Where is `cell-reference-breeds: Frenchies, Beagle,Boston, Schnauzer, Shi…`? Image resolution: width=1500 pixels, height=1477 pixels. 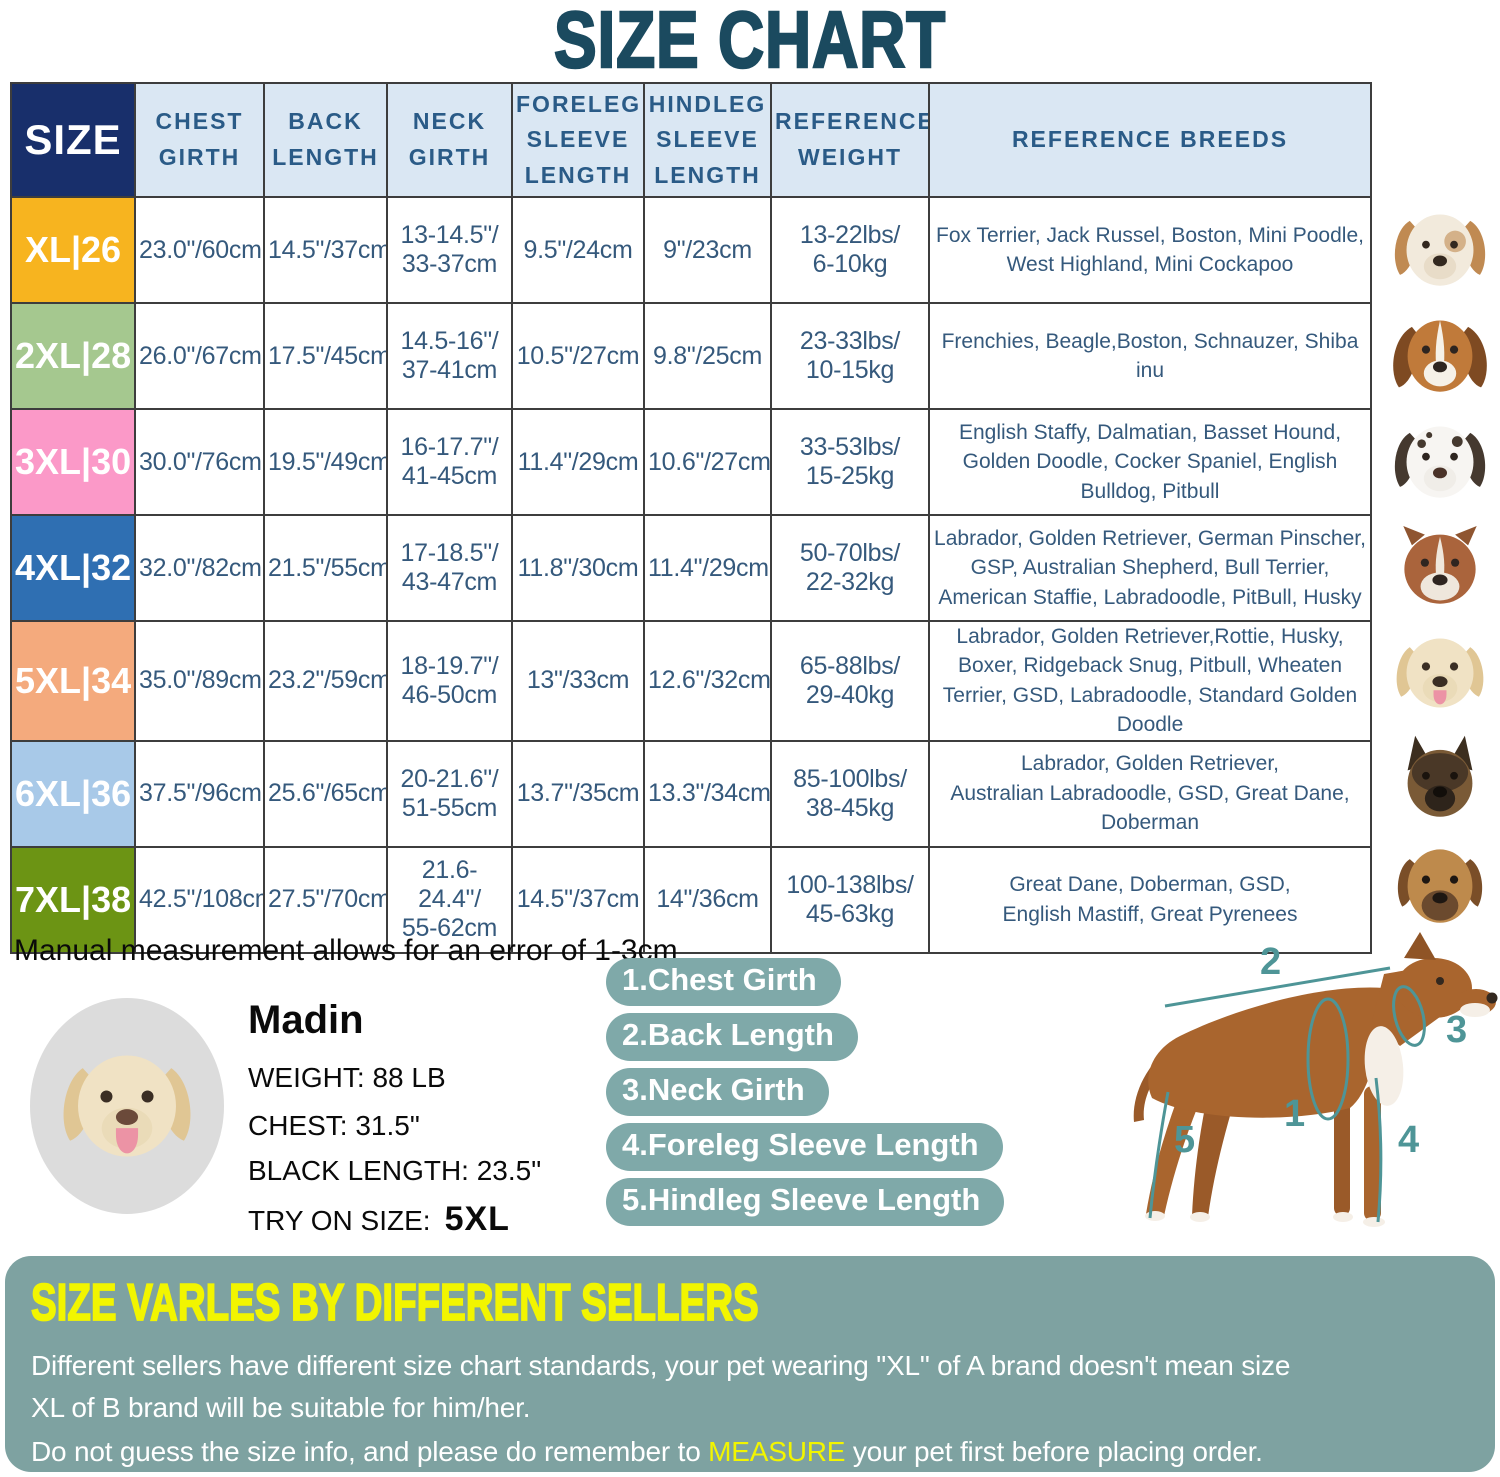 cell-reference-breeds: Frenchies, Beagle,Boston, Schnauzer, Shi… is located at coordinates (1150, 356).